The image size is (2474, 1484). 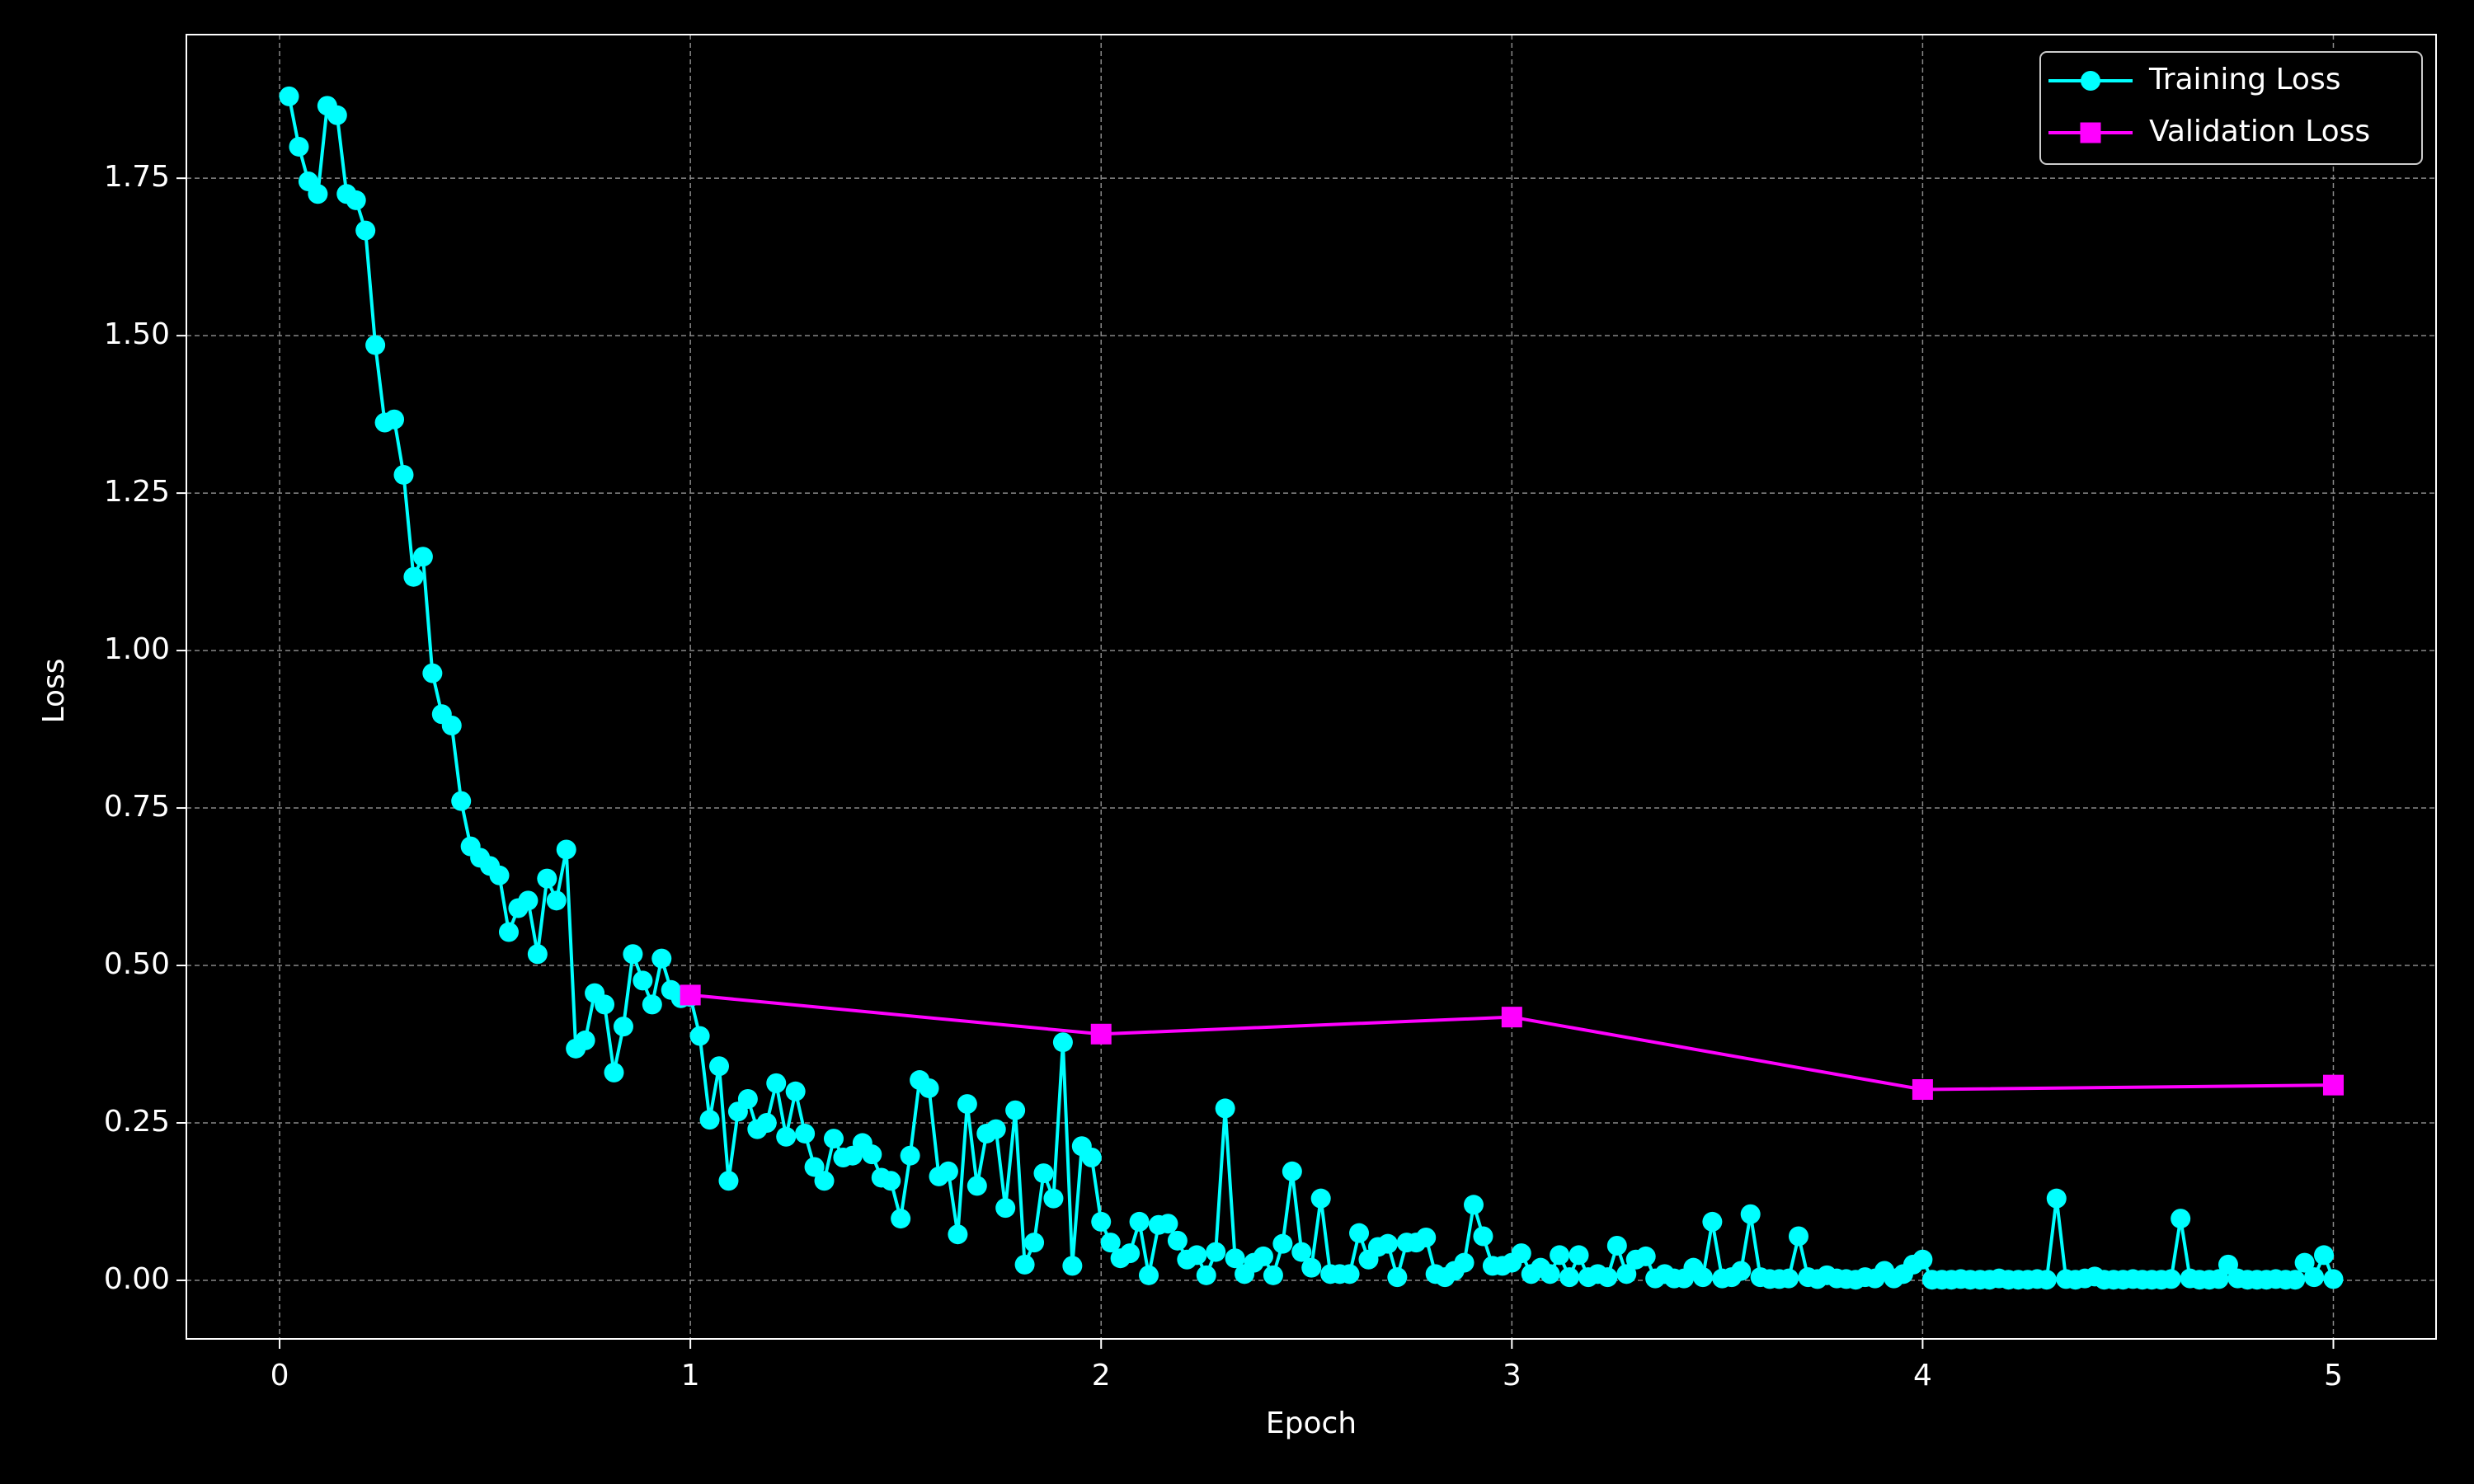 What do you see at coordinates (54, 691) in the screenshot?
I see `y-axis-label: Loss` at bounding box center [54, 691].